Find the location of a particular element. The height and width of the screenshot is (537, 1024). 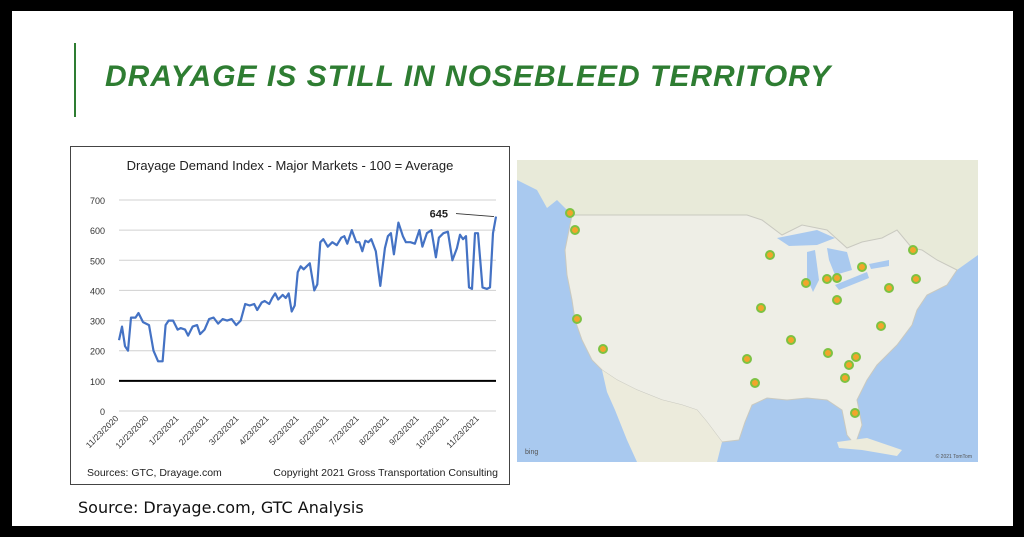

y-tick-label: 600 is located at coordinates (97, 231).